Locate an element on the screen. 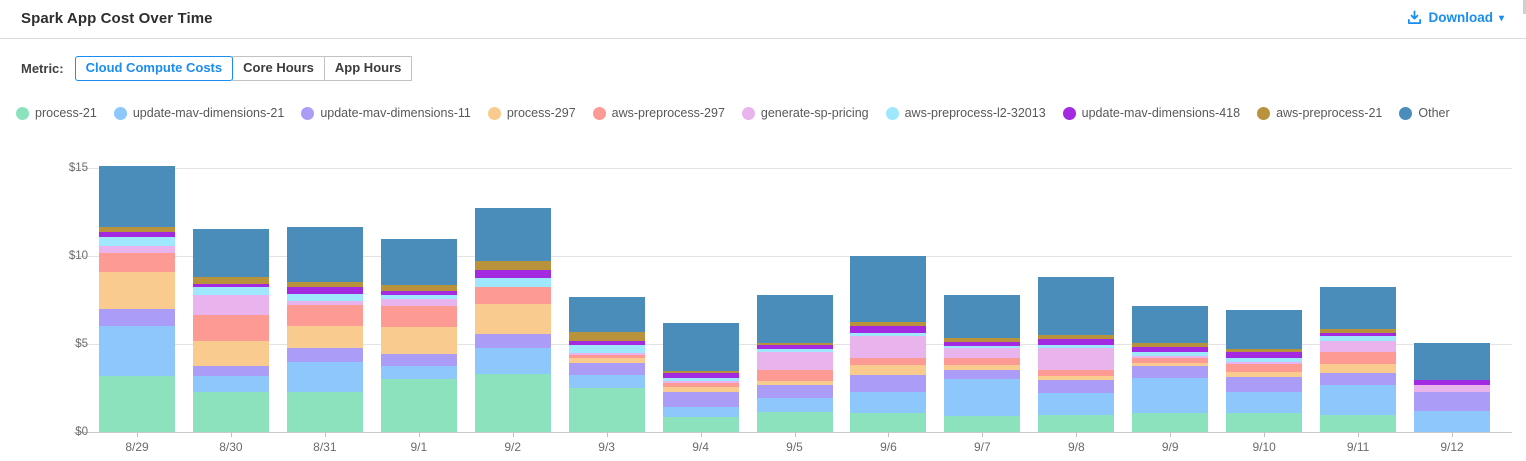 Image resolution: width=1526 pixels, height=461 pixels. legend-item-aws-preprocess-l2-32013: aws-preprocess-l2-32013 is located at coordinates (965, 113).